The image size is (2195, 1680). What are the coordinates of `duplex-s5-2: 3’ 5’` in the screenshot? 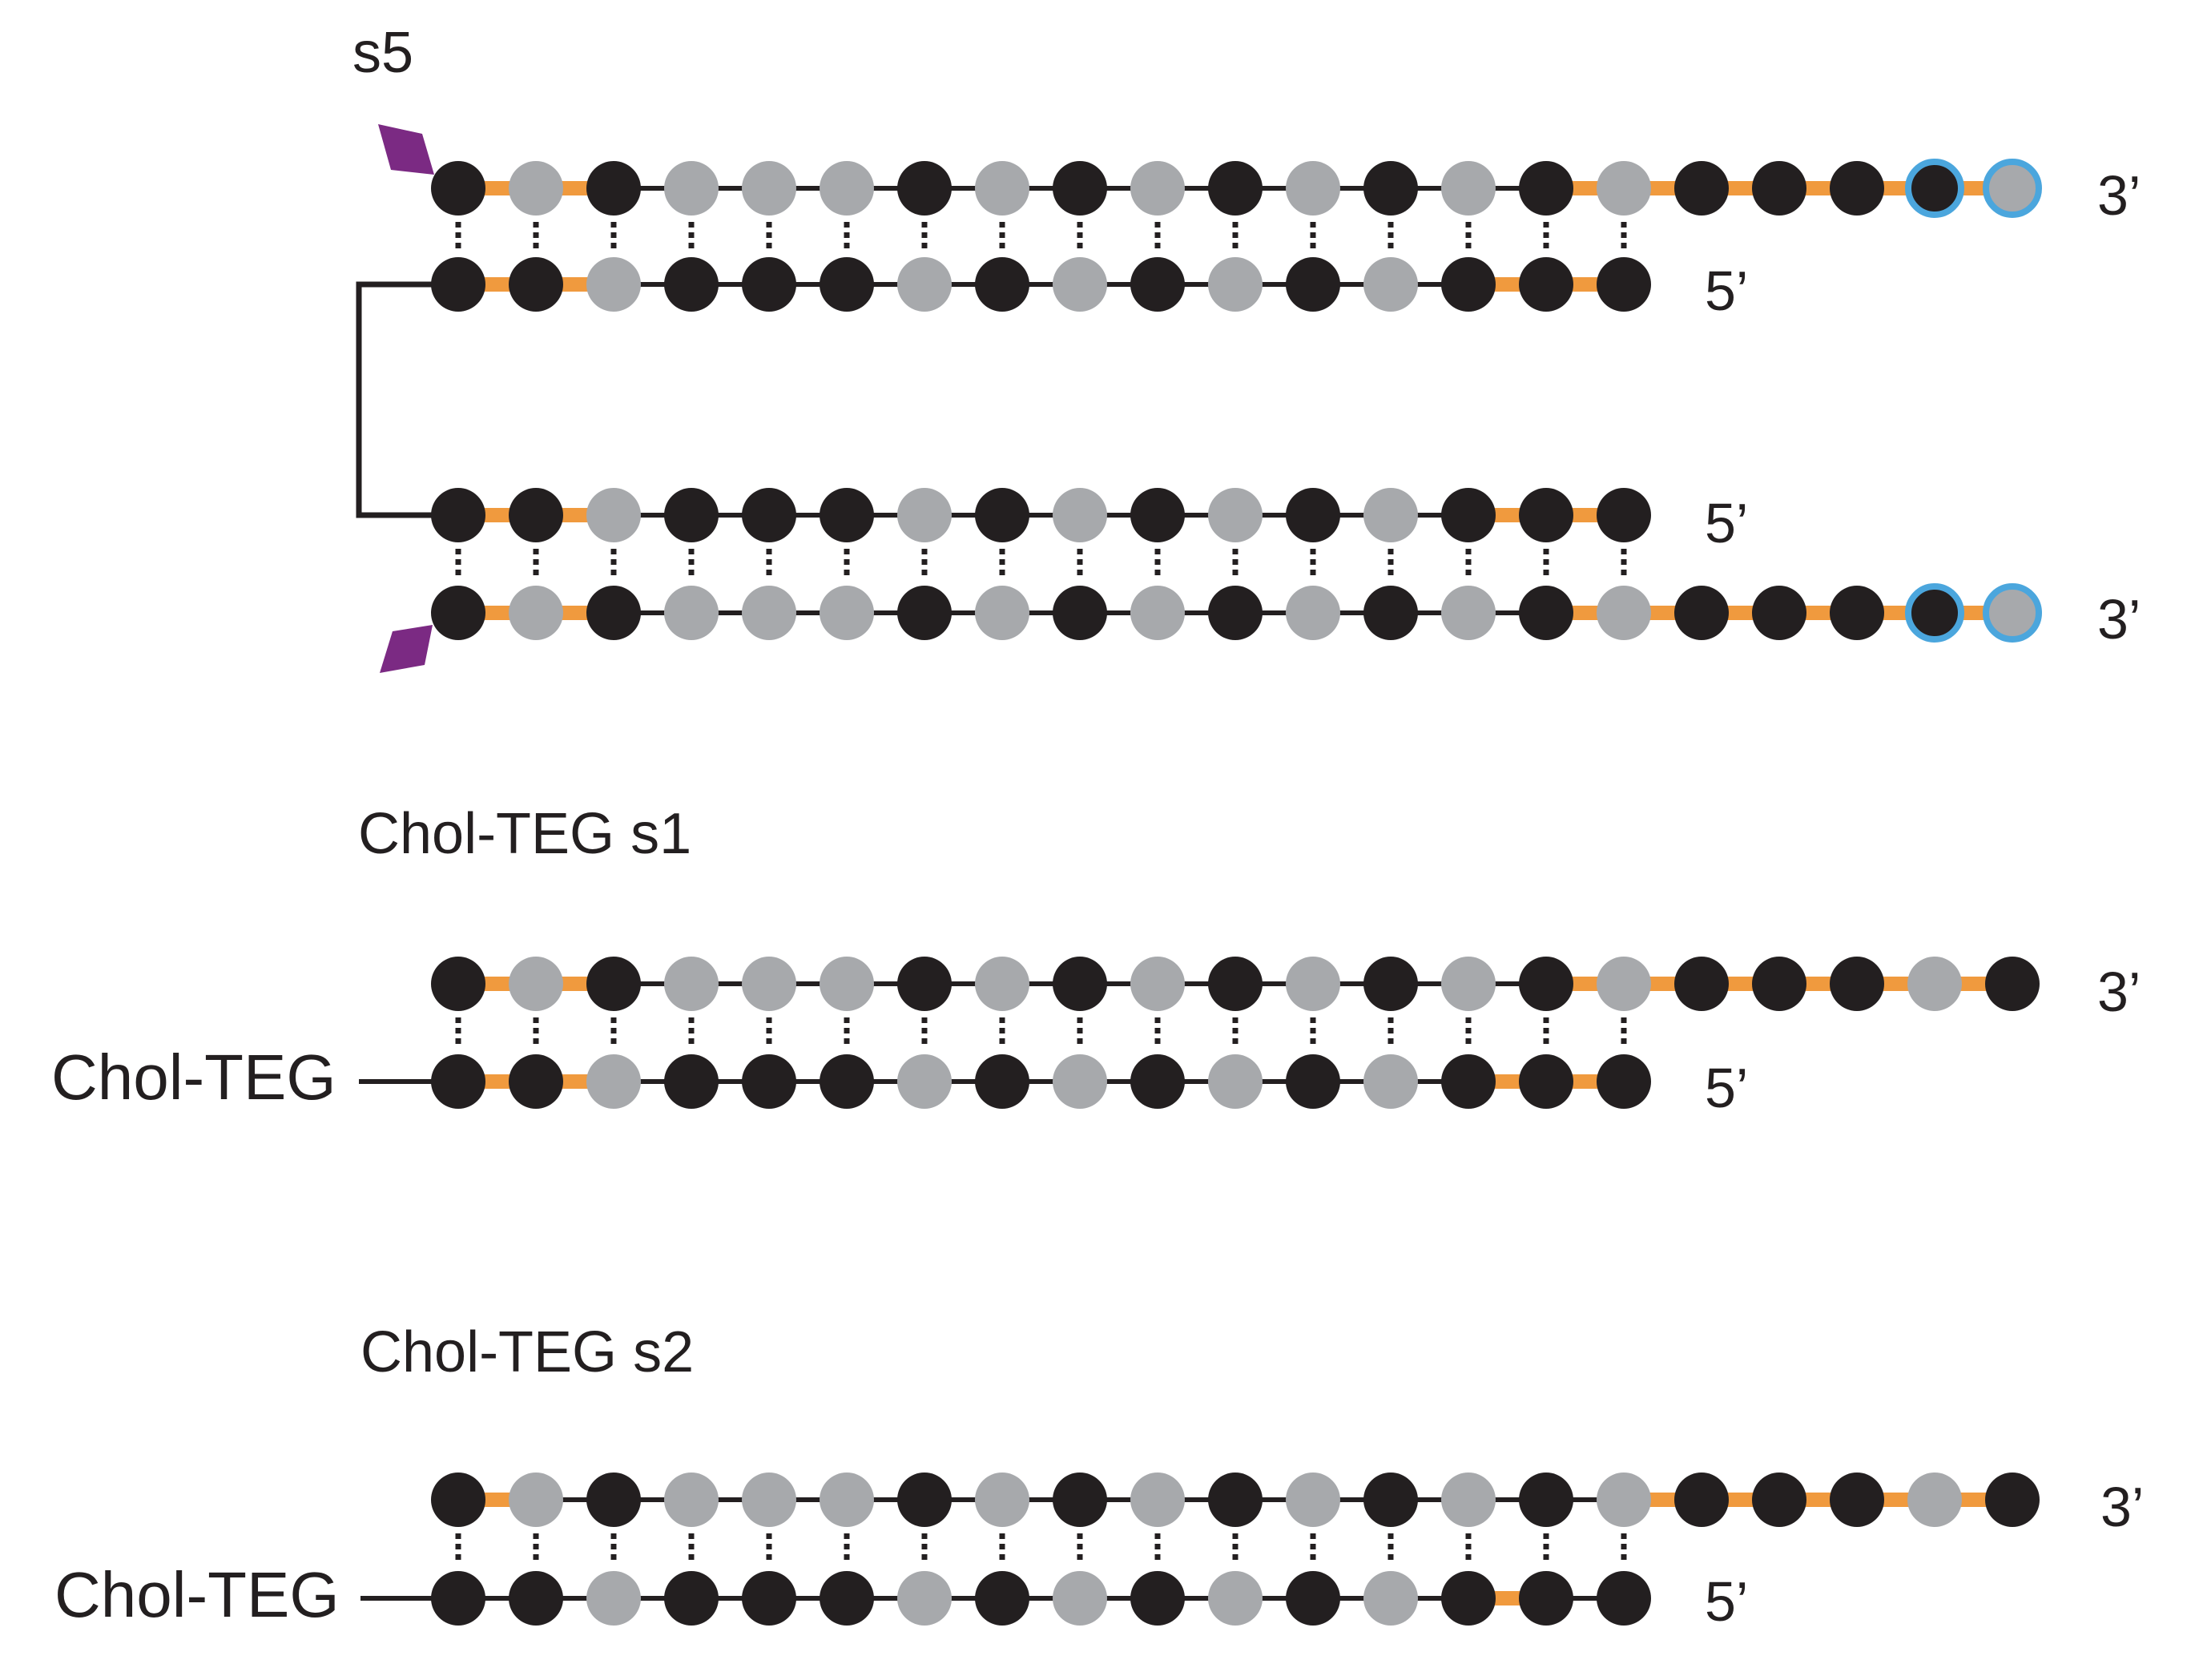 It's located at (1286, 569).